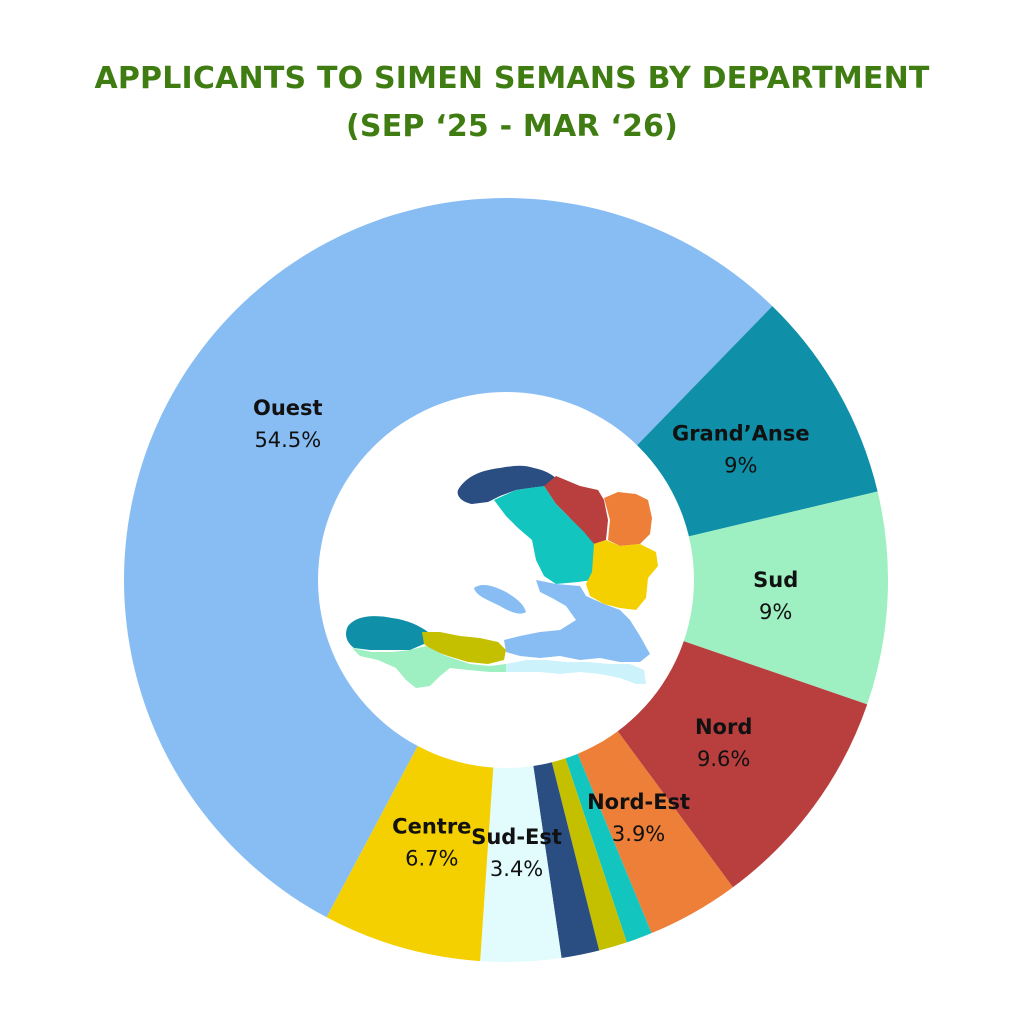 The width and height of the screenshot is (1024, 1024). I want to click on map-nord, so click(576, 510).